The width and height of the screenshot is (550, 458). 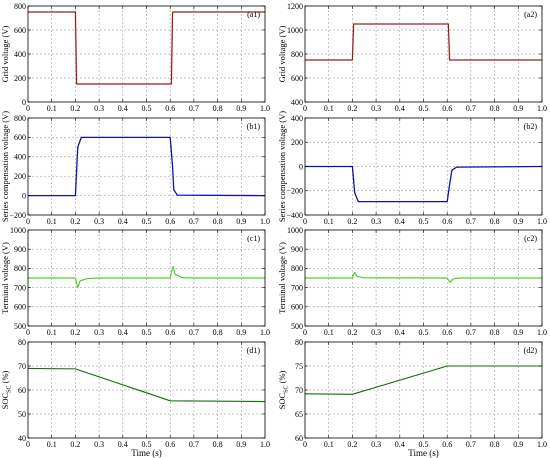 I want to click on y-axis-label: SOCSC (%), so click(x=283, y=389).